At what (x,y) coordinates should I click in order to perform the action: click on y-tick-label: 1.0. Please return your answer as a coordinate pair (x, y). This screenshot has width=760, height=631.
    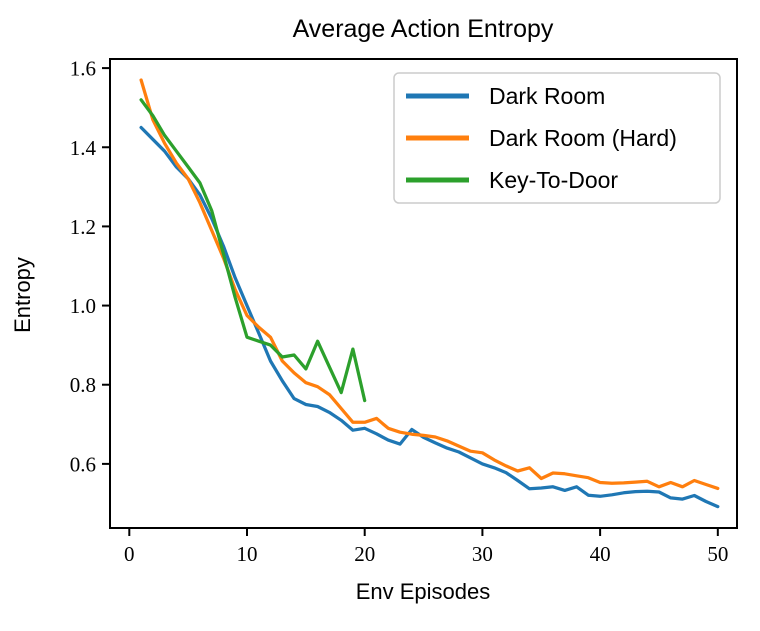
    Looking at the image, I should click on (83, 306).